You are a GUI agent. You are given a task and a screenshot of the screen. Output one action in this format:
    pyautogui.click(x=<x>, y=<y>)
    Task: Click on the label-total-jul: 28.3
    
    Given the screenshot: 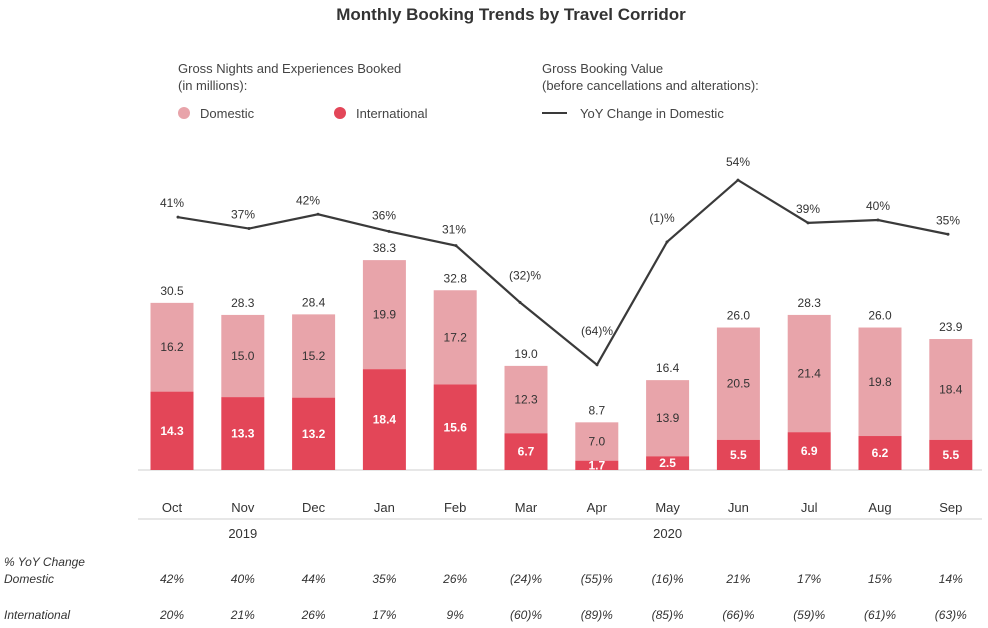 What is the action you would take?
    pyautogui.click(x=810, y=303)
    